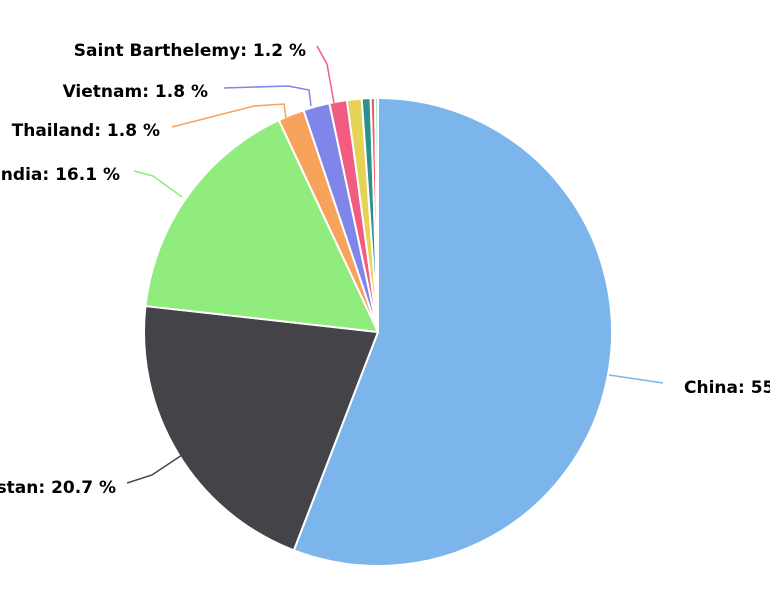 This screenshot has height=608, width=770. What do you see at coordinates (267, 96) in the screenshot?
I see `connector-vietnam` at bounding box center [267, 96].